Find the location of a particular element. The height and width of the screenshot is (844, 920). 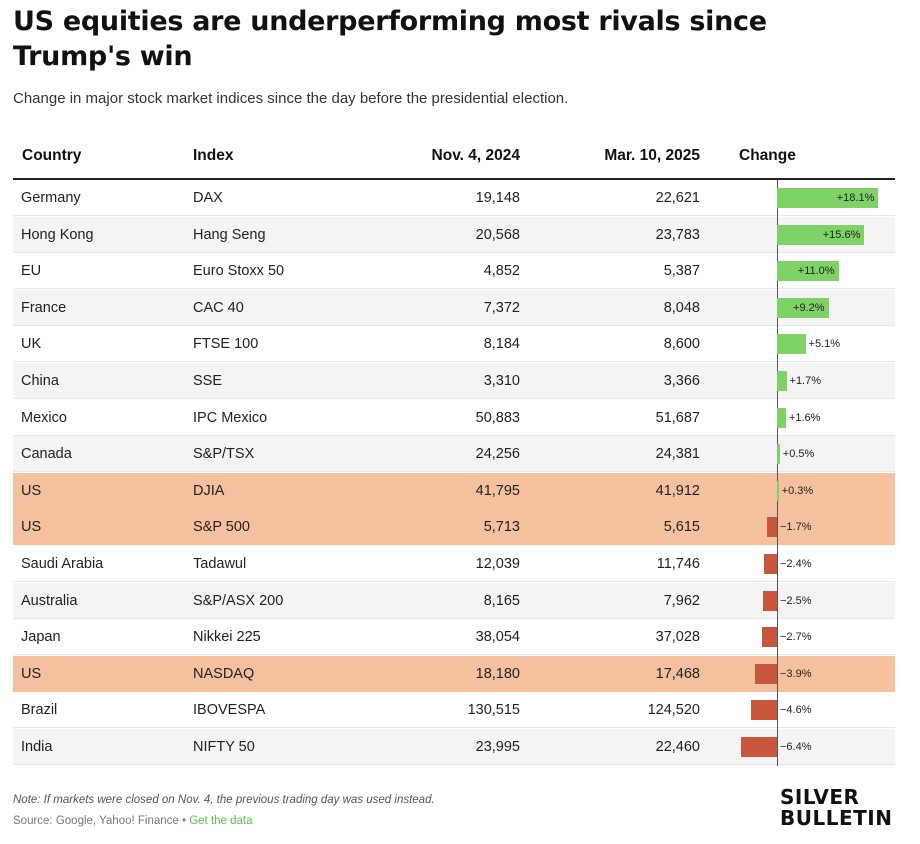

table-row: US S&P 500 5,713 5,615 is located at coordinates (454, 527).